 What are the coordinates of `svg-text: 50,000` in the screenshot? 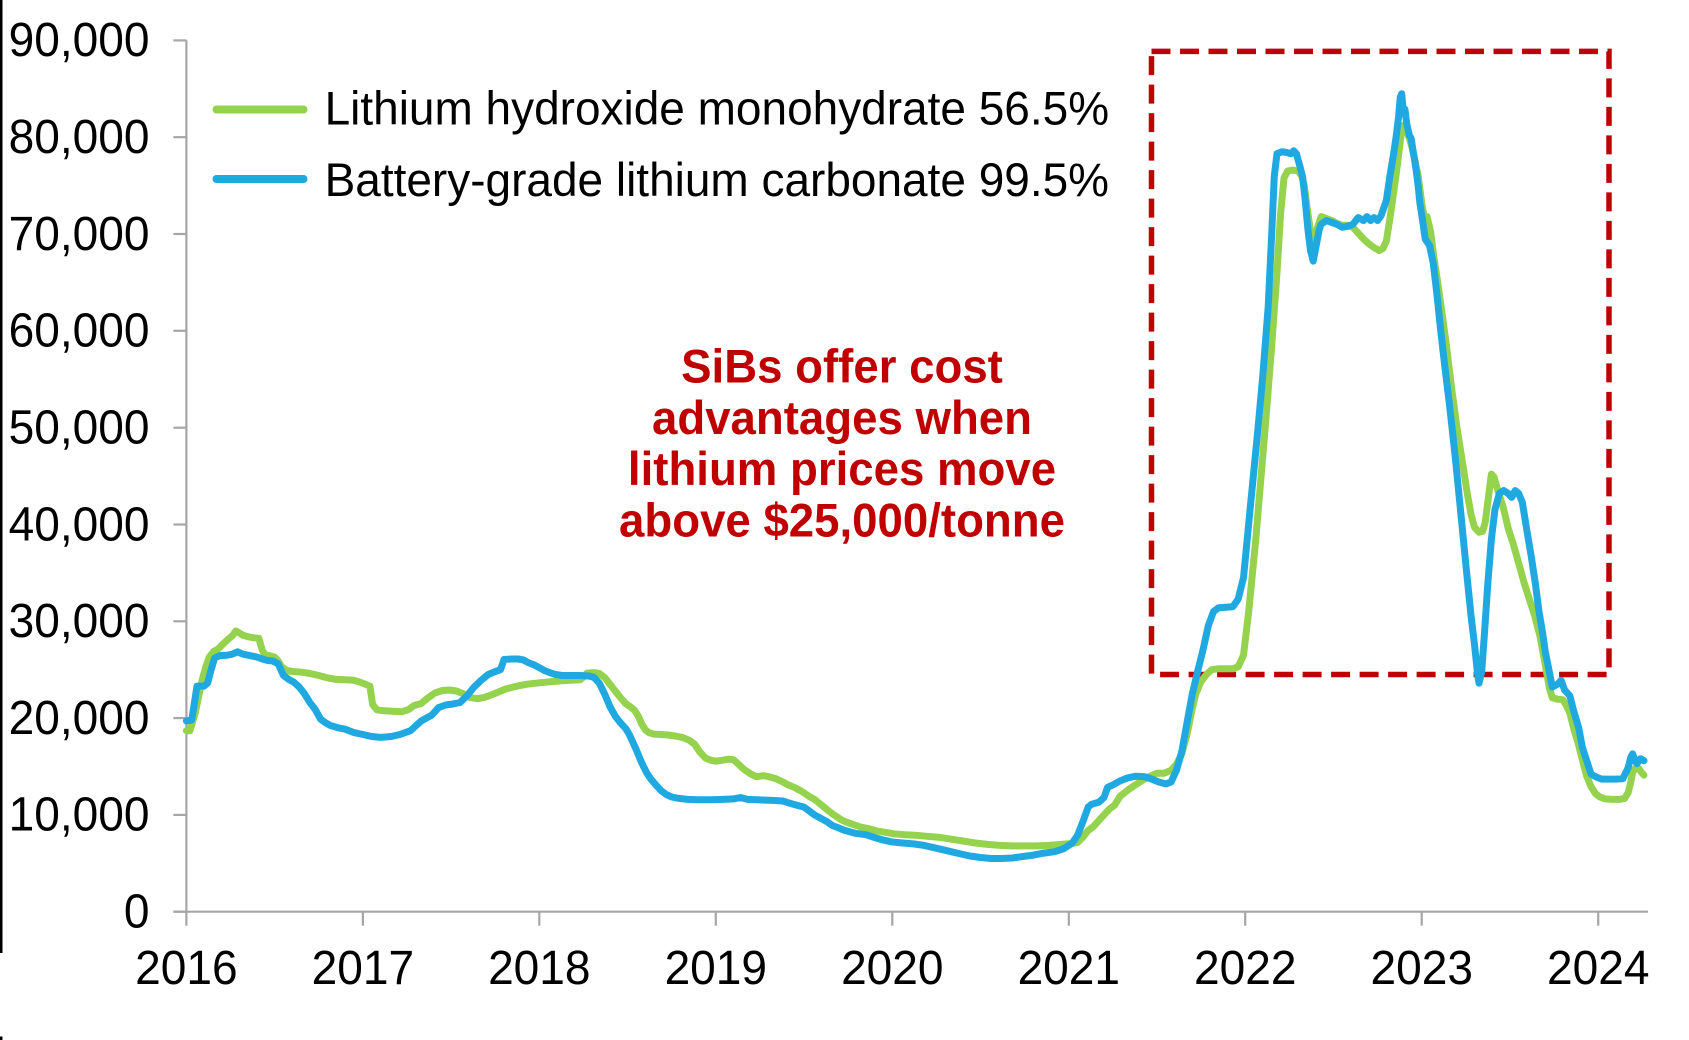 It's located at (79, 427).